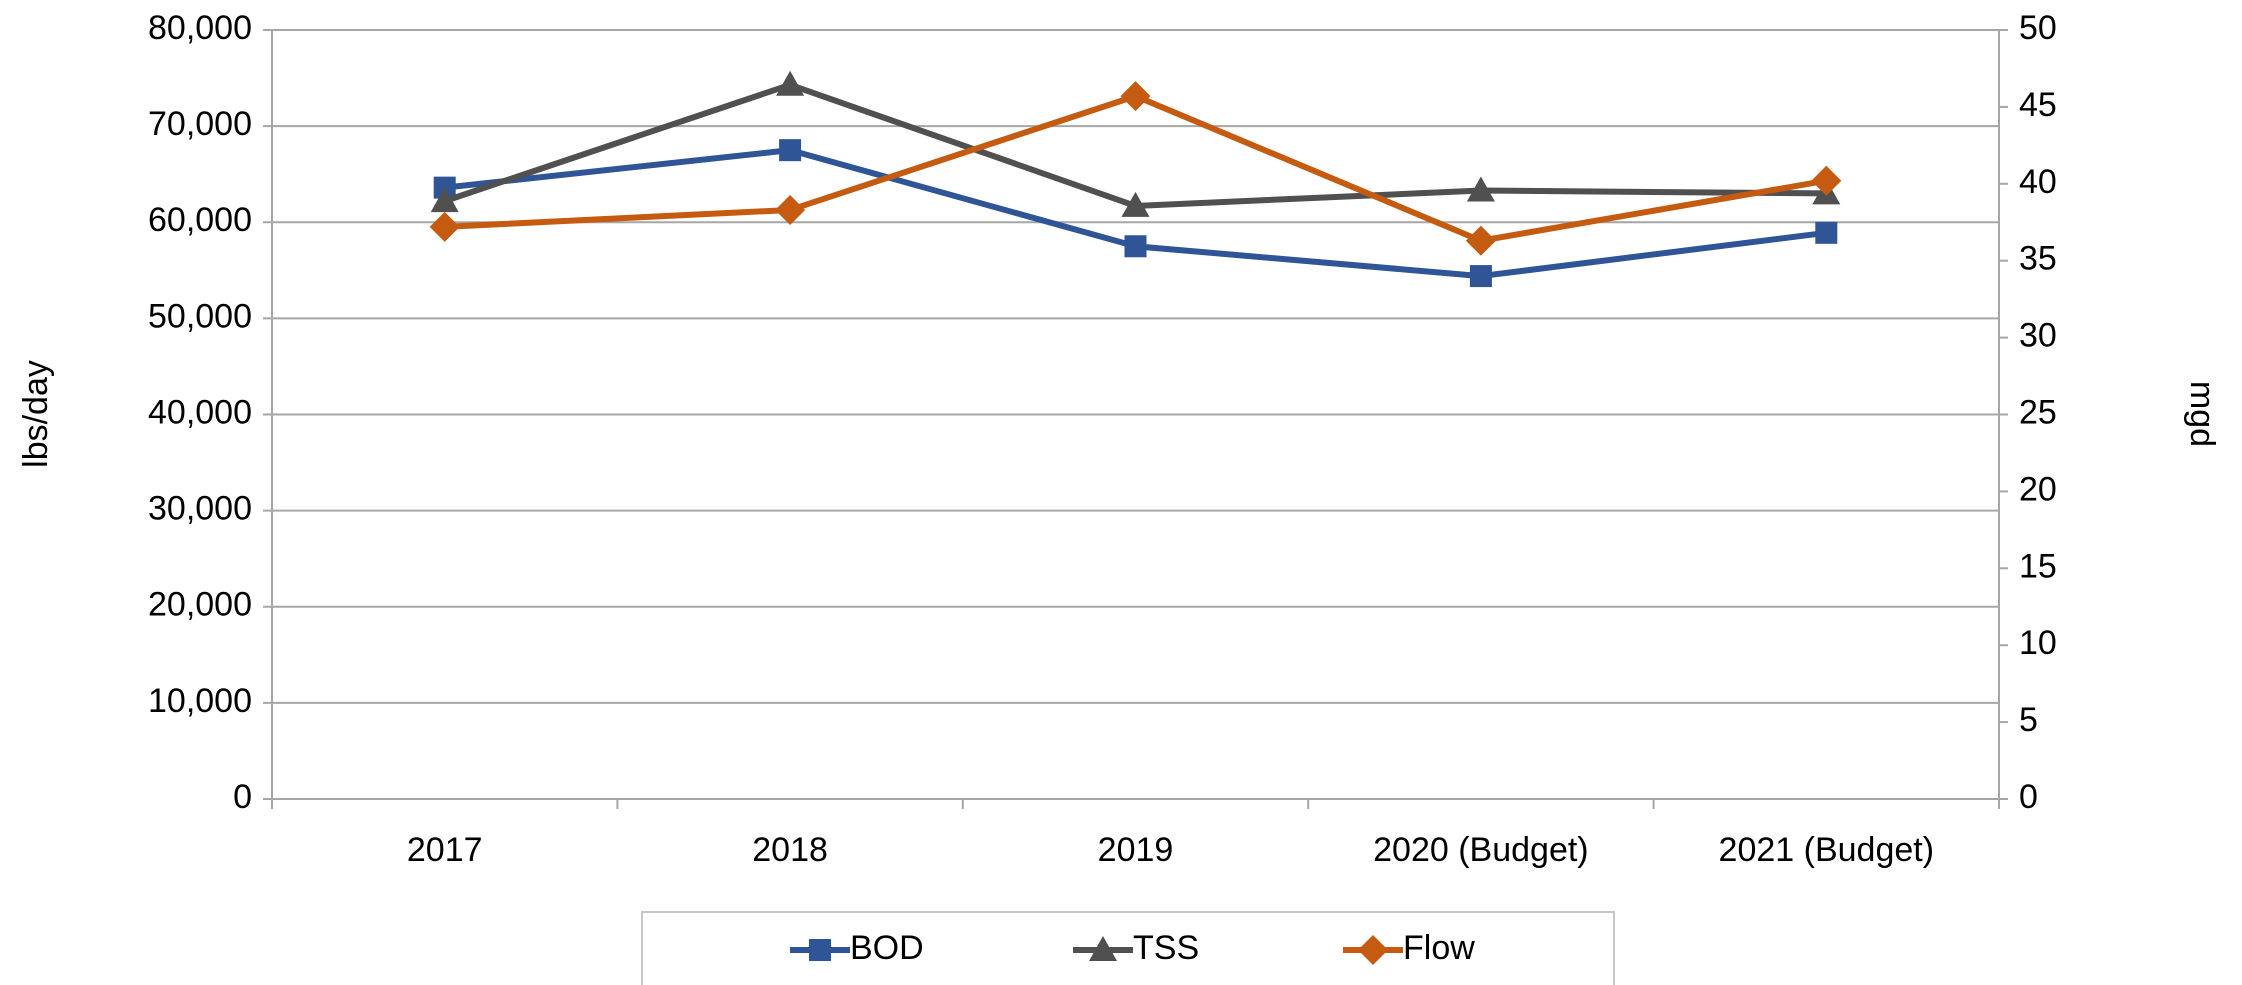 Image resolution: width=2242 pixels, height=985 pixels. What do you see at coordinates (36, 414) in the screenshot?
I see `y-axis-label: lbs/day` at bounding box center [36, 414].